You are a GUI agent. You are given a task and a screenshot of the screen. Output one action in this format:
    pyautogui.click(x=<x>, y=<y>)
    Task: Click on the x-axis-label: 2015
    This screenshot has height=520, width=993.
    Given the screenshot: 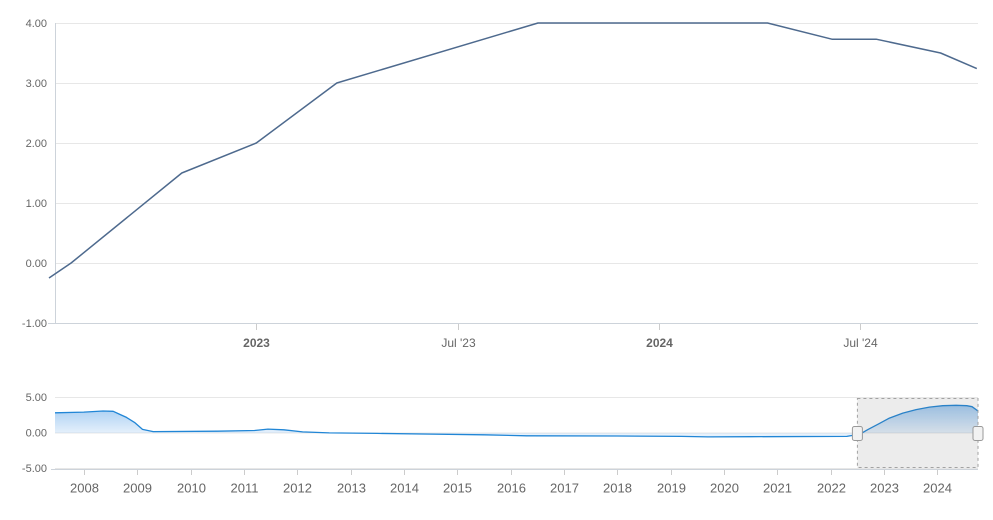 What is the action you would take?
    pyautogui.click(x=457, y=488)
    